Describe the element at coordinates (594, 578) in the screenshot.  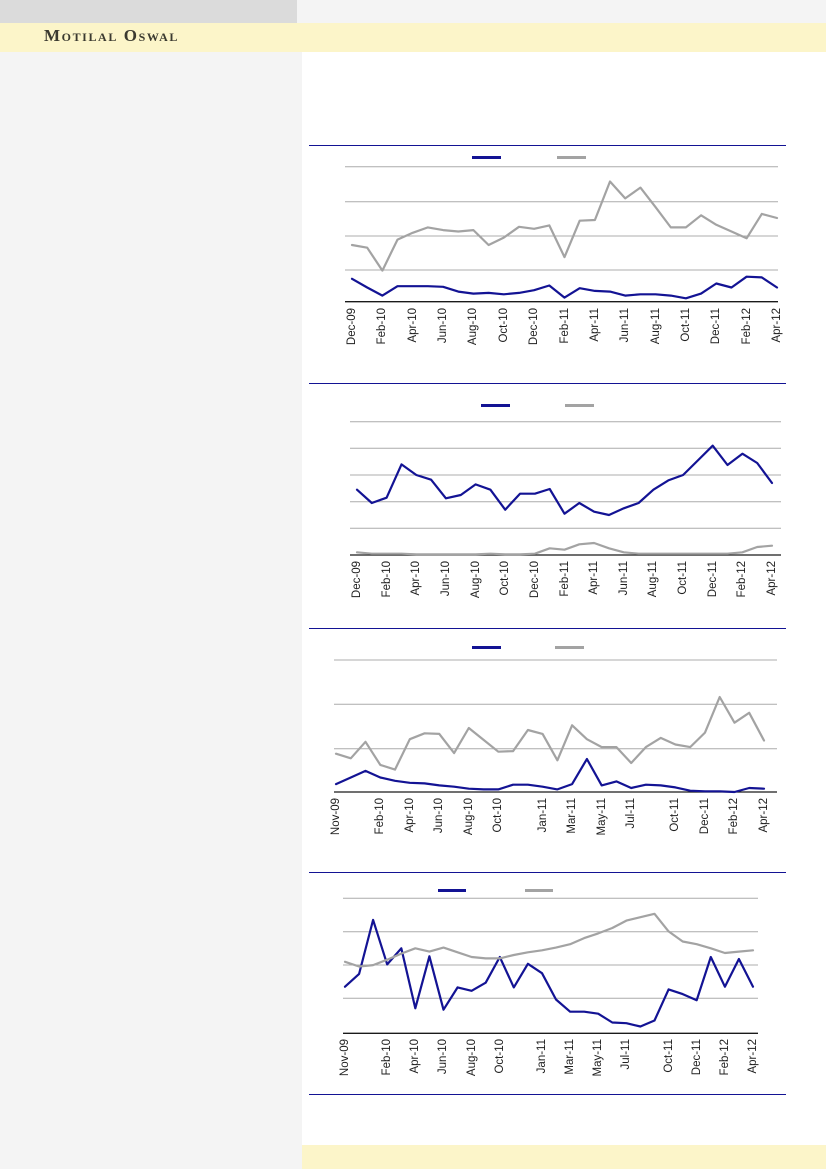
I see `chart-2-x-tick-label: Apr-11` at that location.